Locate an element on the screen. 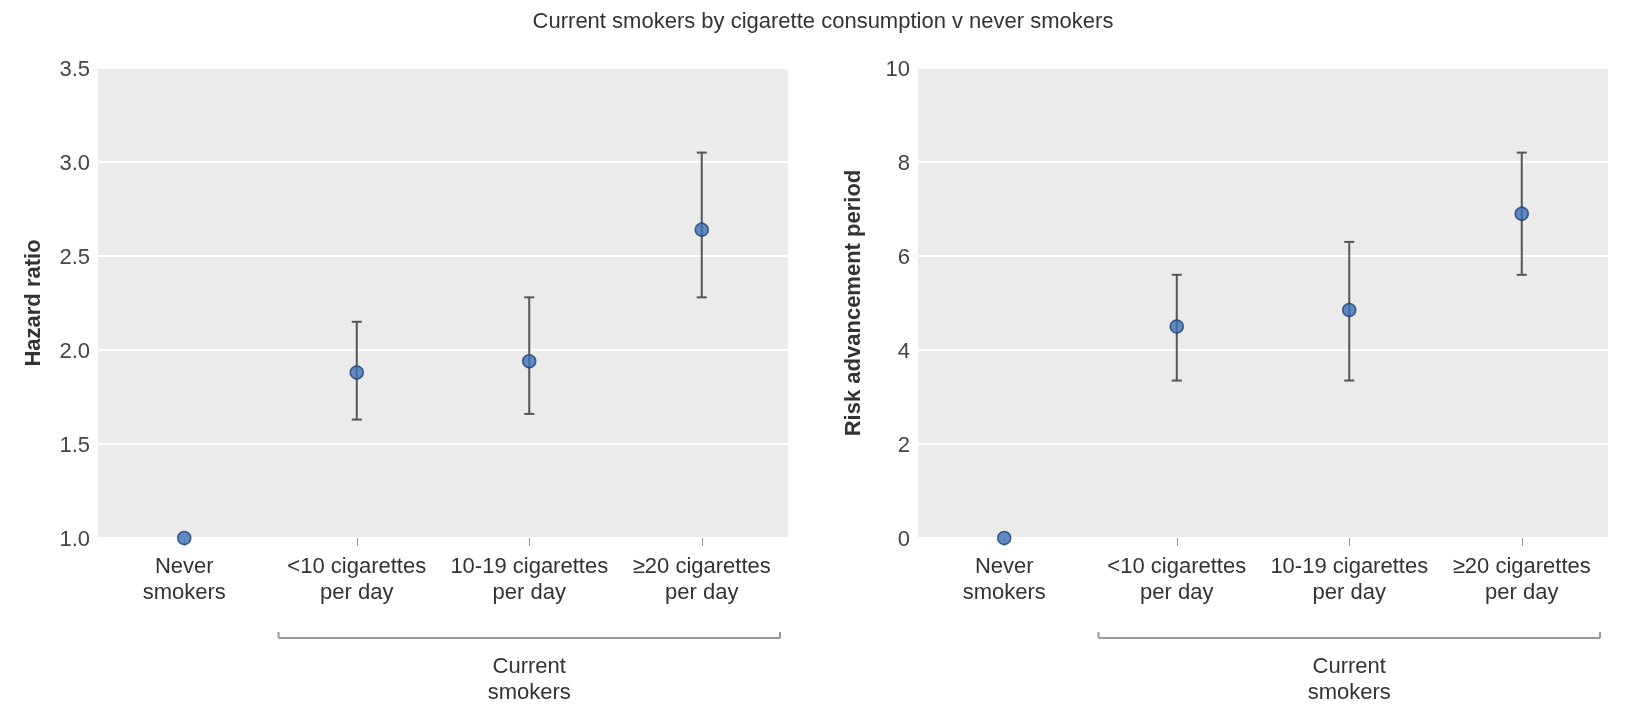 Image resolution: width=1648 pixels, height=728 pixels. y-tick-label: 6 is located at coordinates (903, 256).